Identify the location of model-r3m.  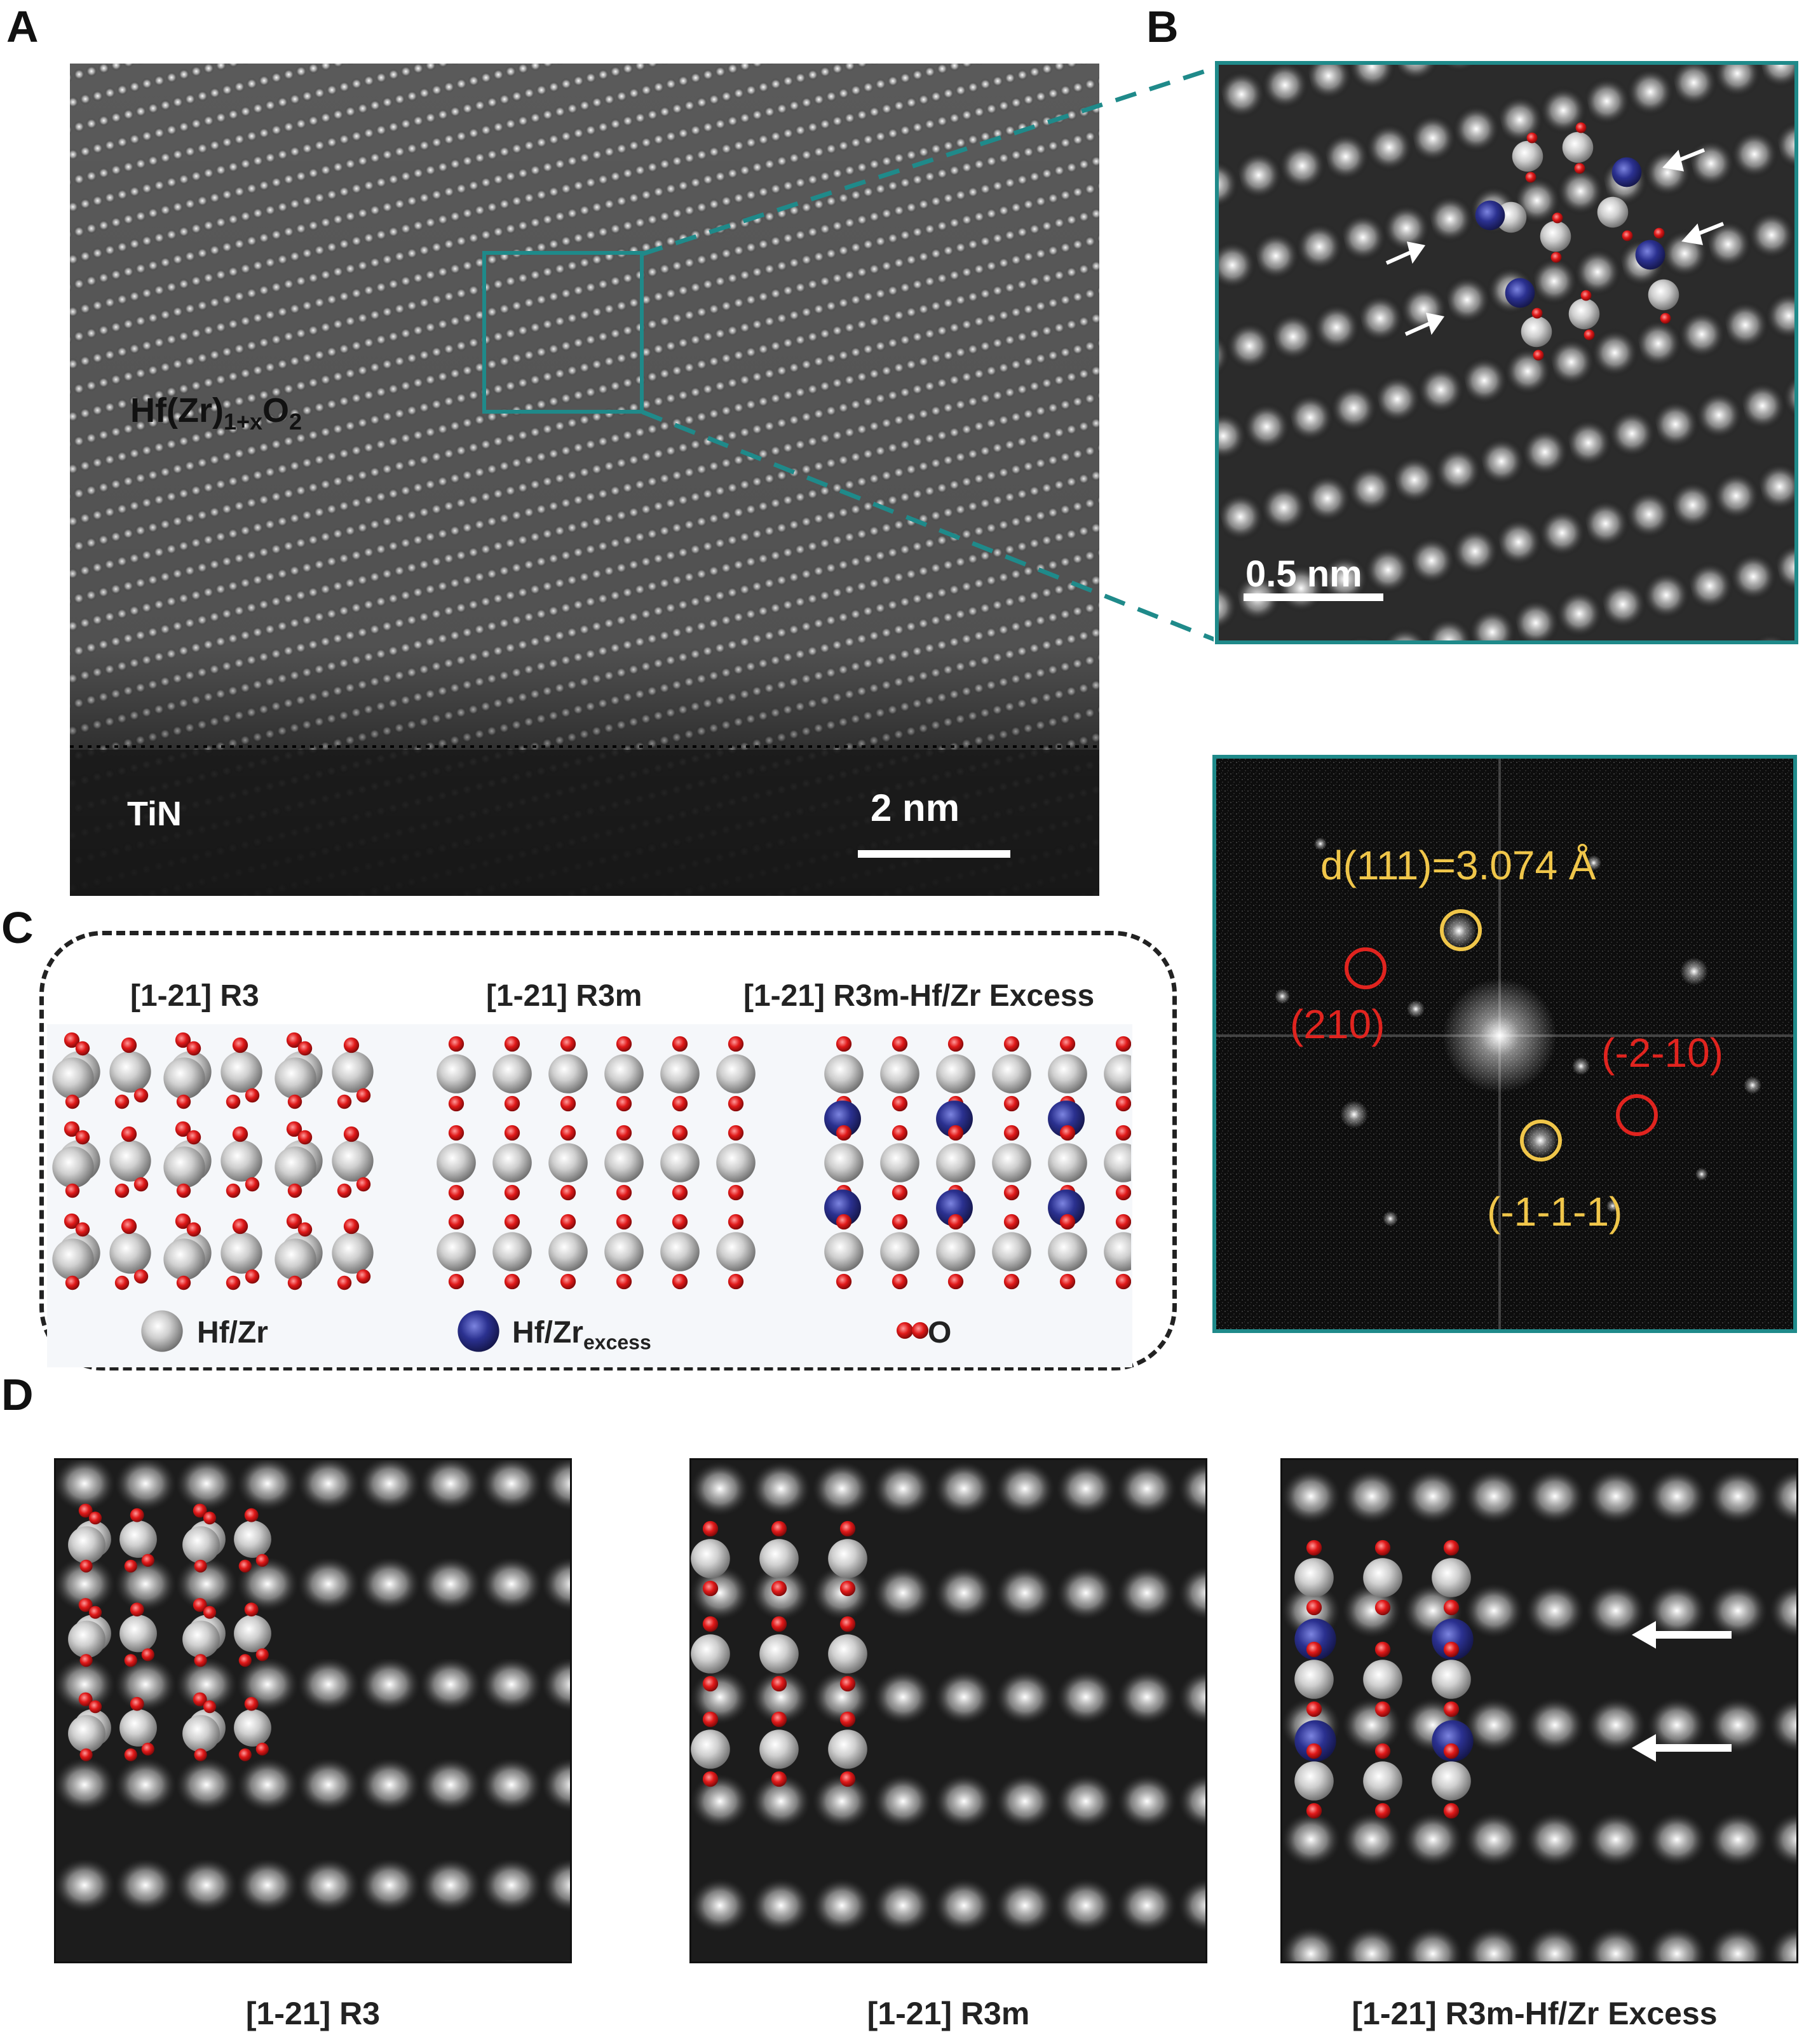
(596, 1162).